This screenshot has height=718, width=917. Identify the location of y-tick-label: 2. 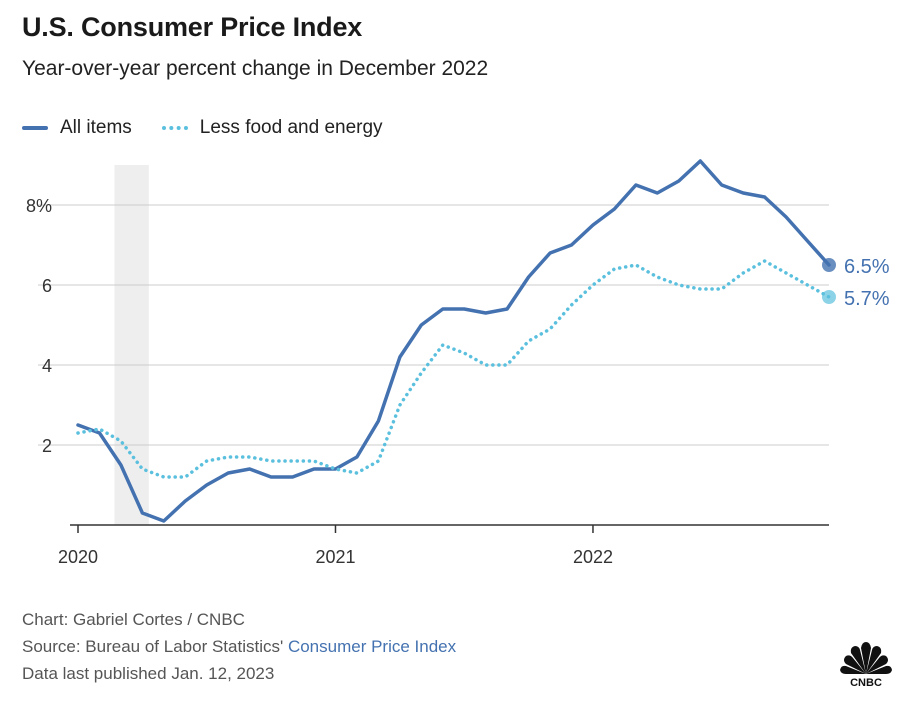
(47, 446).